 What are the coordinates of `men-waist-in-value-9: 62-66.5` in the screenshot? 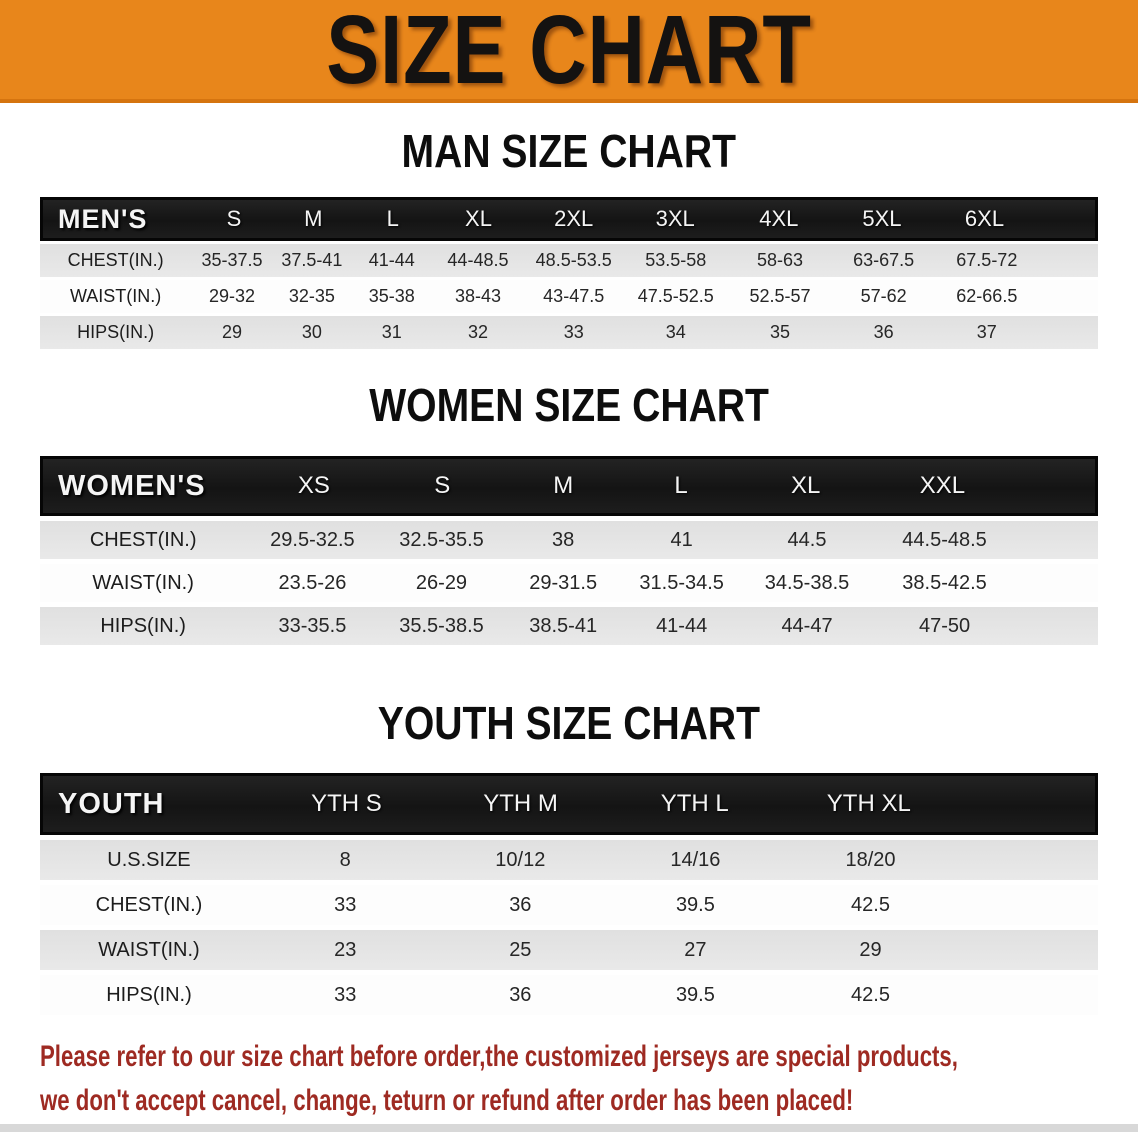 It's located at (987, 296).